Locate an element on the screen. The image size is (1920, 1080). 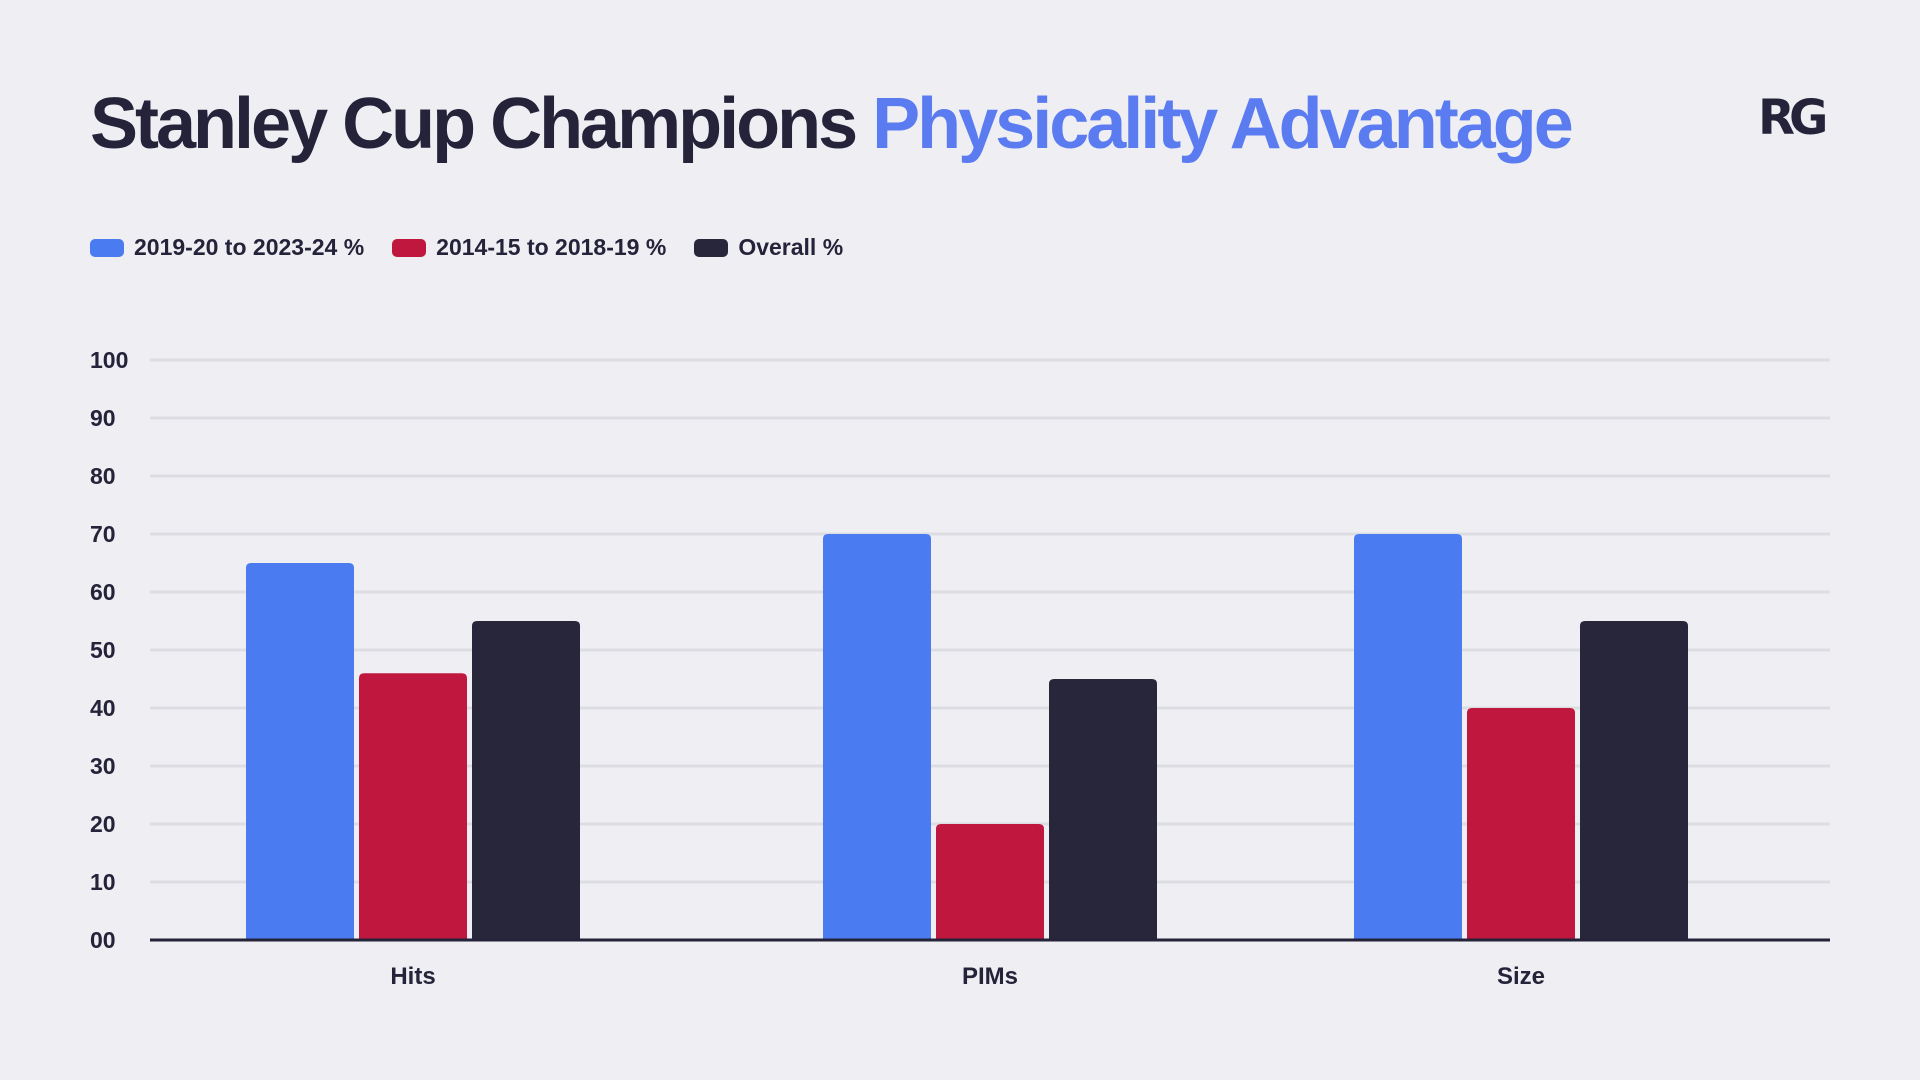
x-tick-label: Hits is located at coordinates (412, 976).